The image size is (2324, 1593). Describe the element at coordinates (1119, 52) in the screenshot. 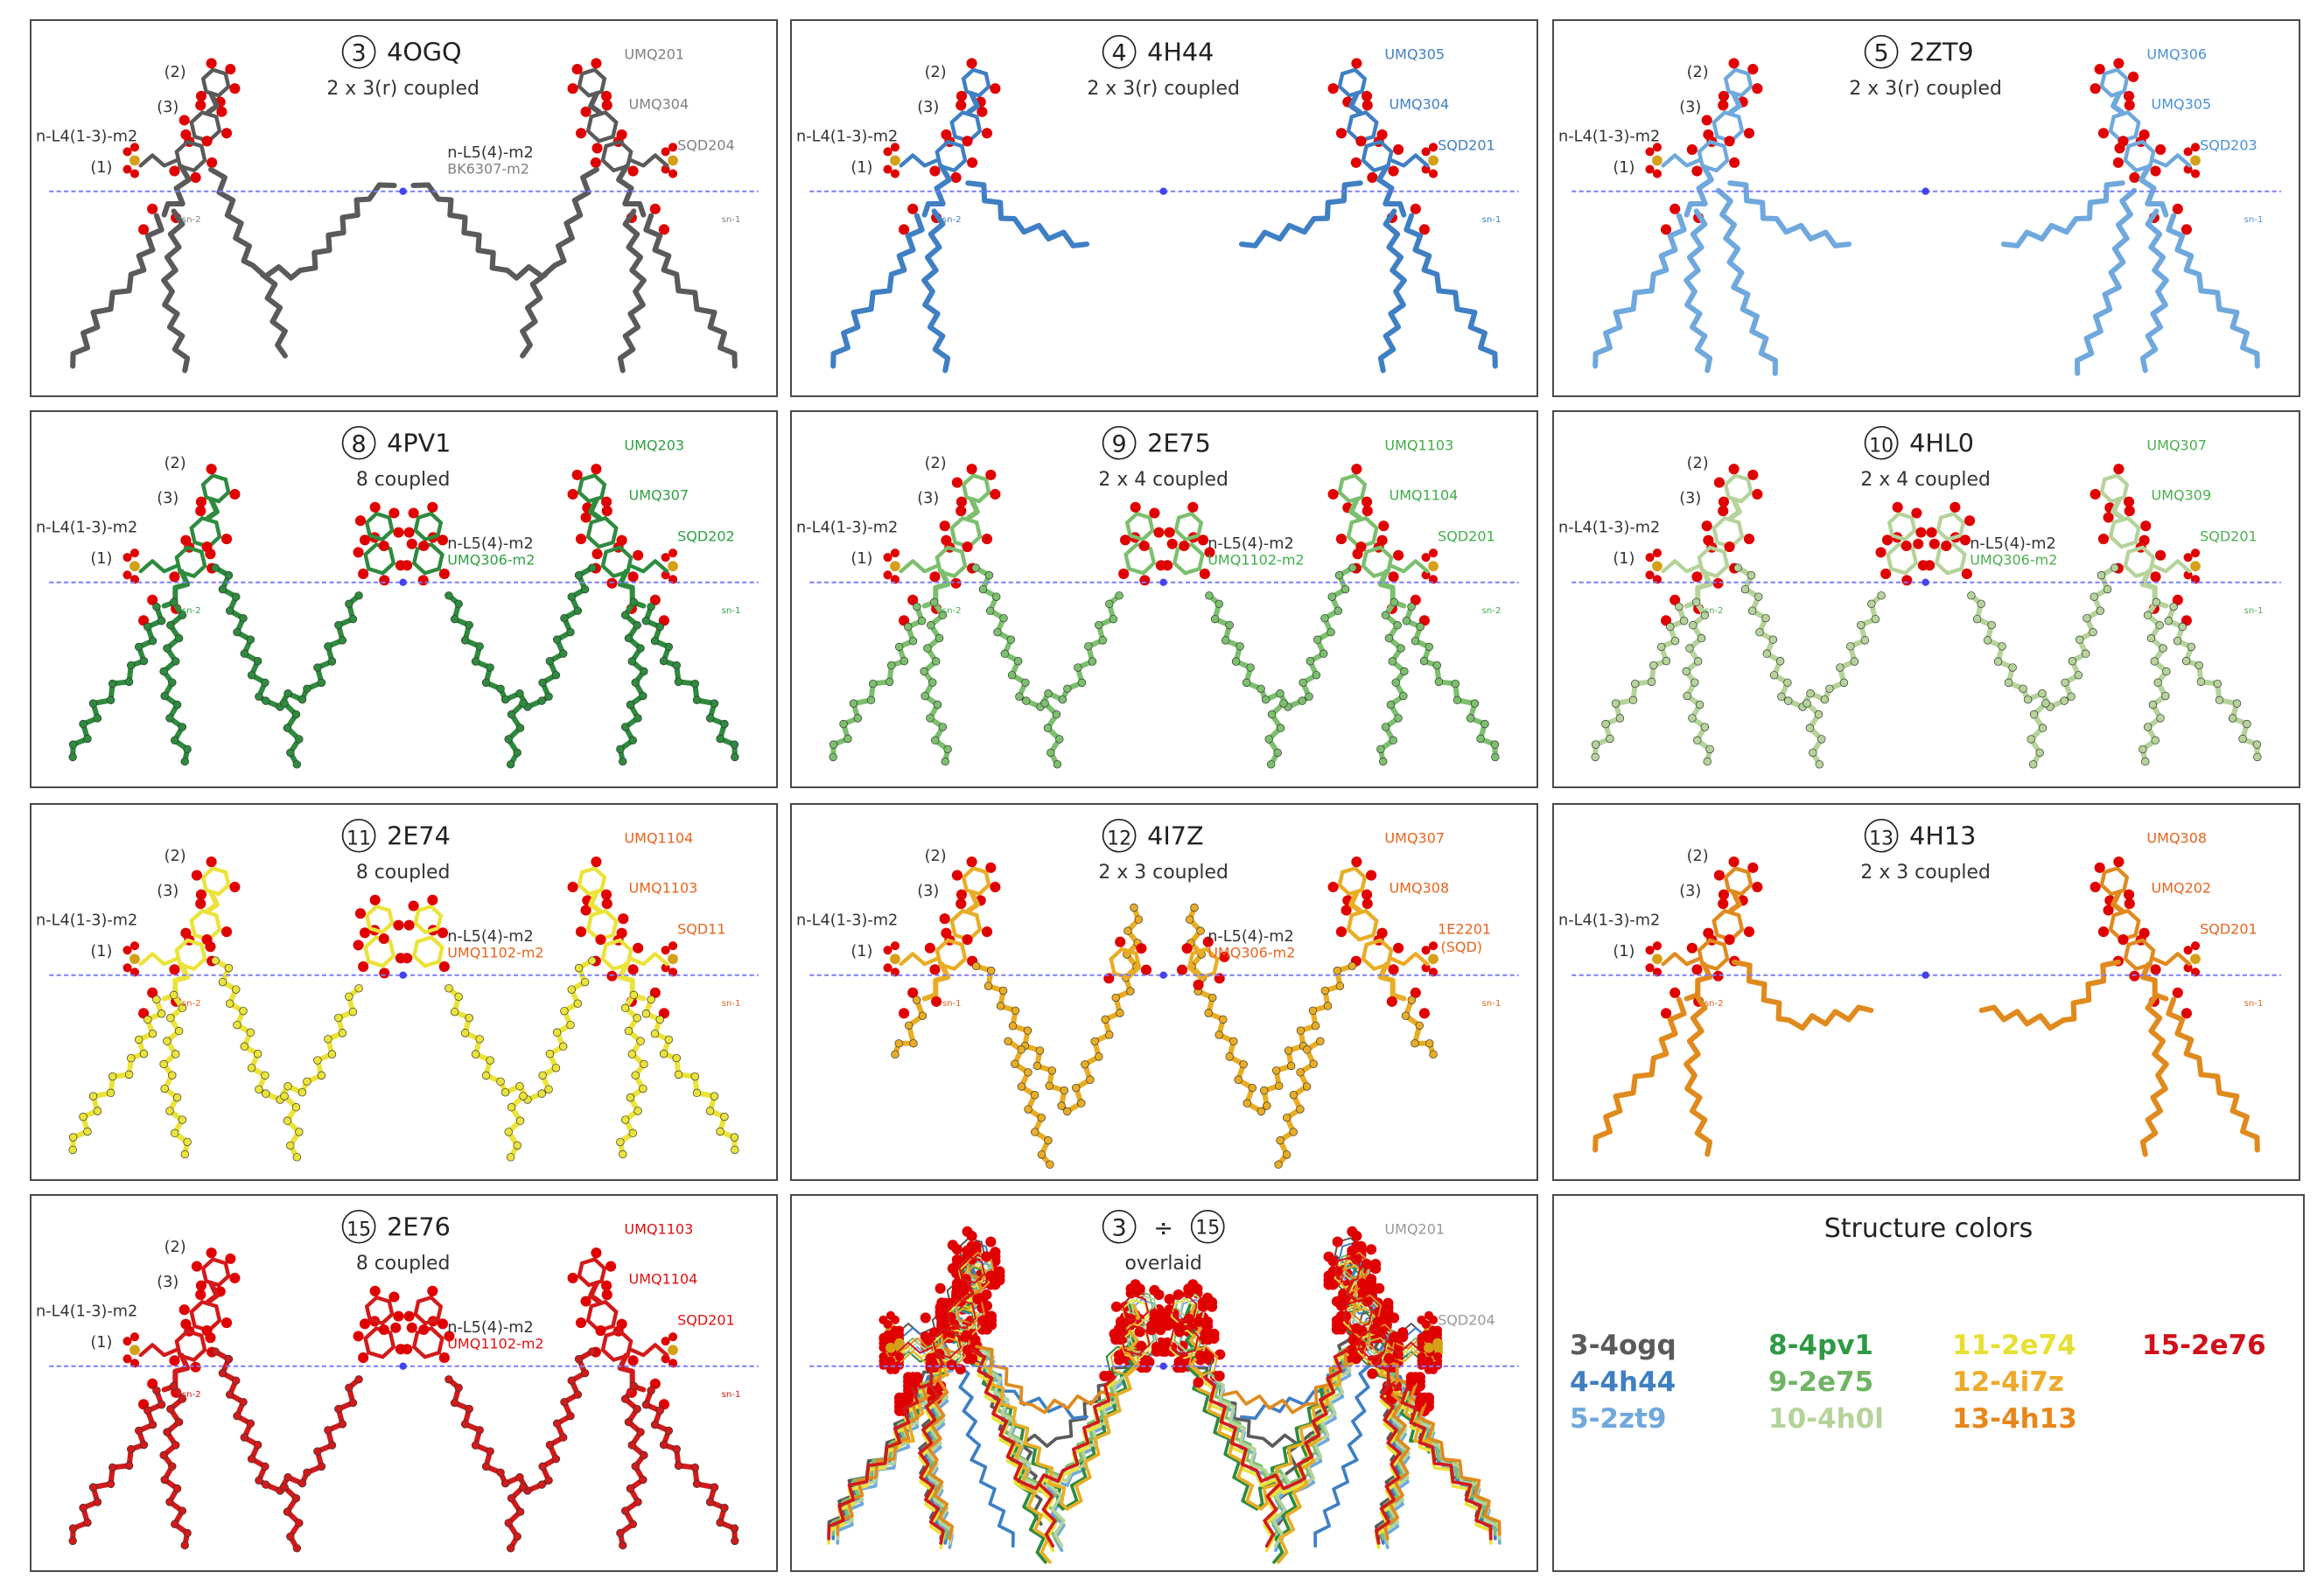

I see `structure-number: 4` at that location.